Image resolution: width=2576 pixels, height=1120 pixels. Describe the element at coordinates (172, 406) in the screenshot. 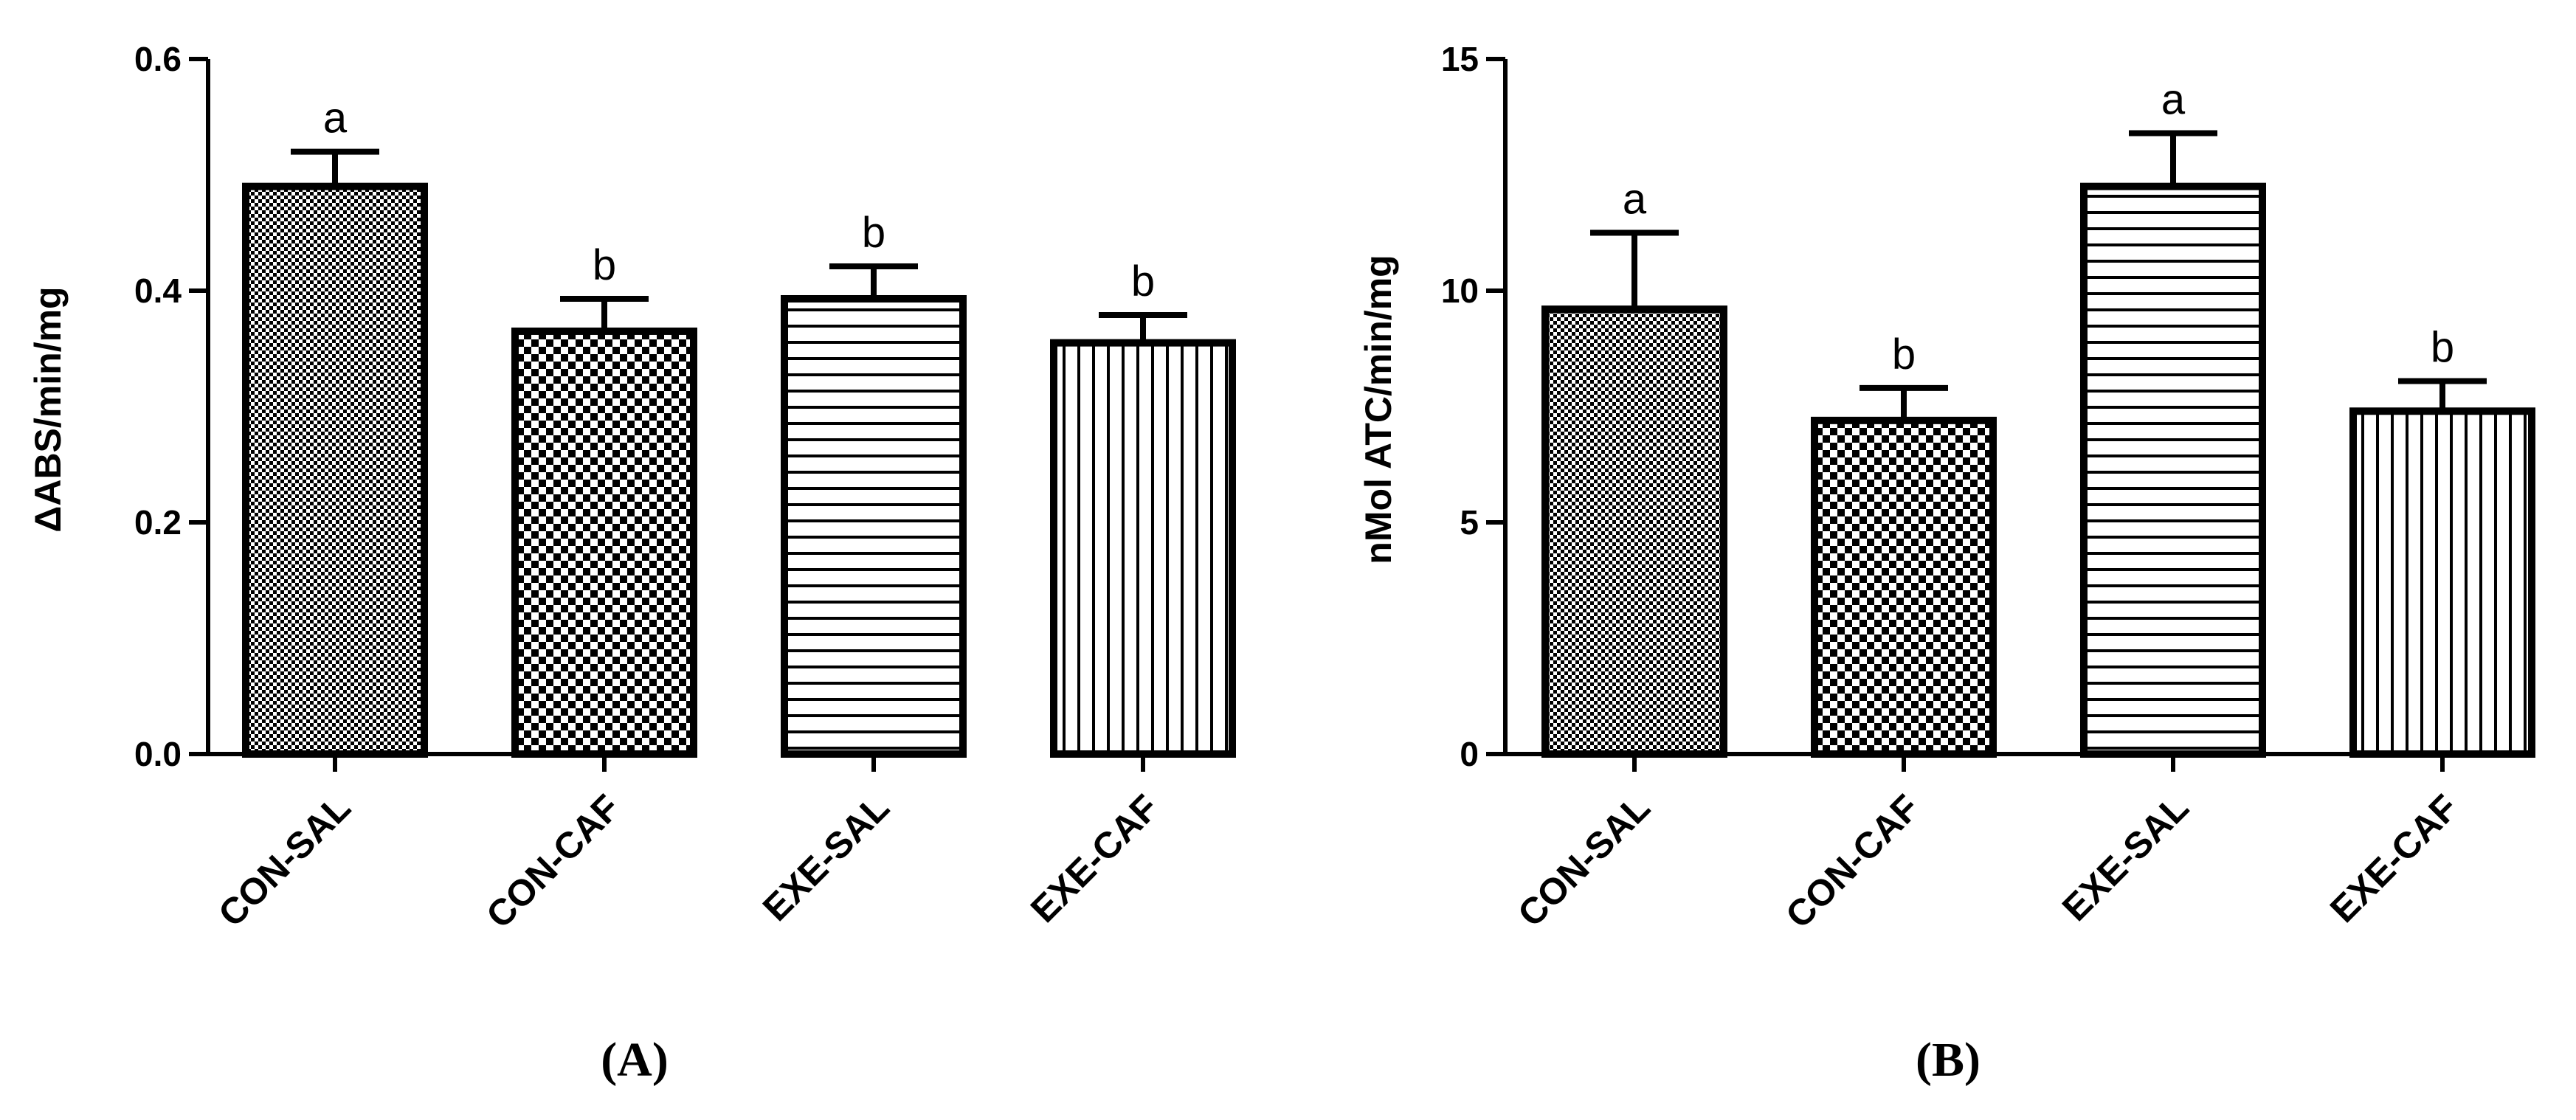

I see `y-axis: 0.0 0.2 0.4 0.6` at that location.